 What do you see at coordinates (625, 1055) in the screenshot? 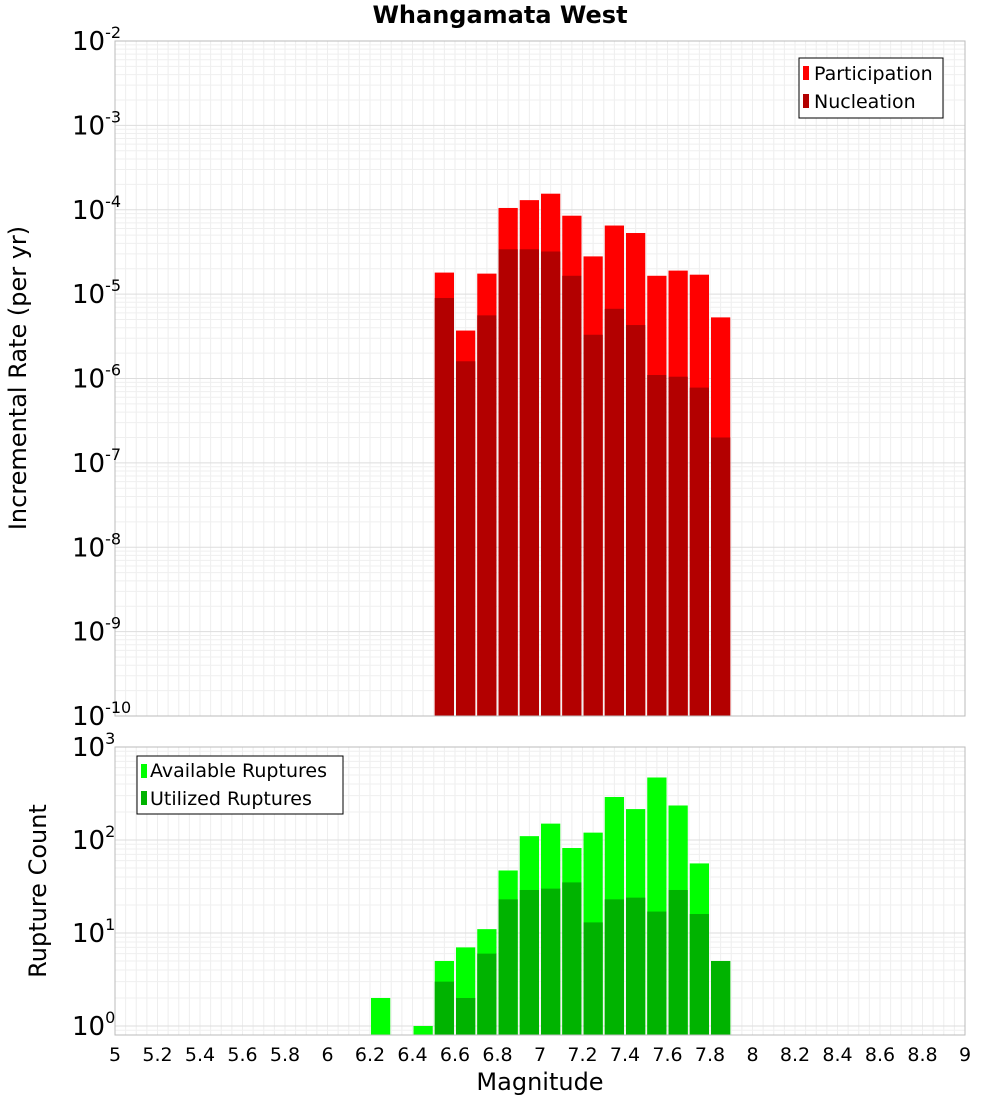
I see `x-tick-label: 7.4` at bounding box center [625, 1055].